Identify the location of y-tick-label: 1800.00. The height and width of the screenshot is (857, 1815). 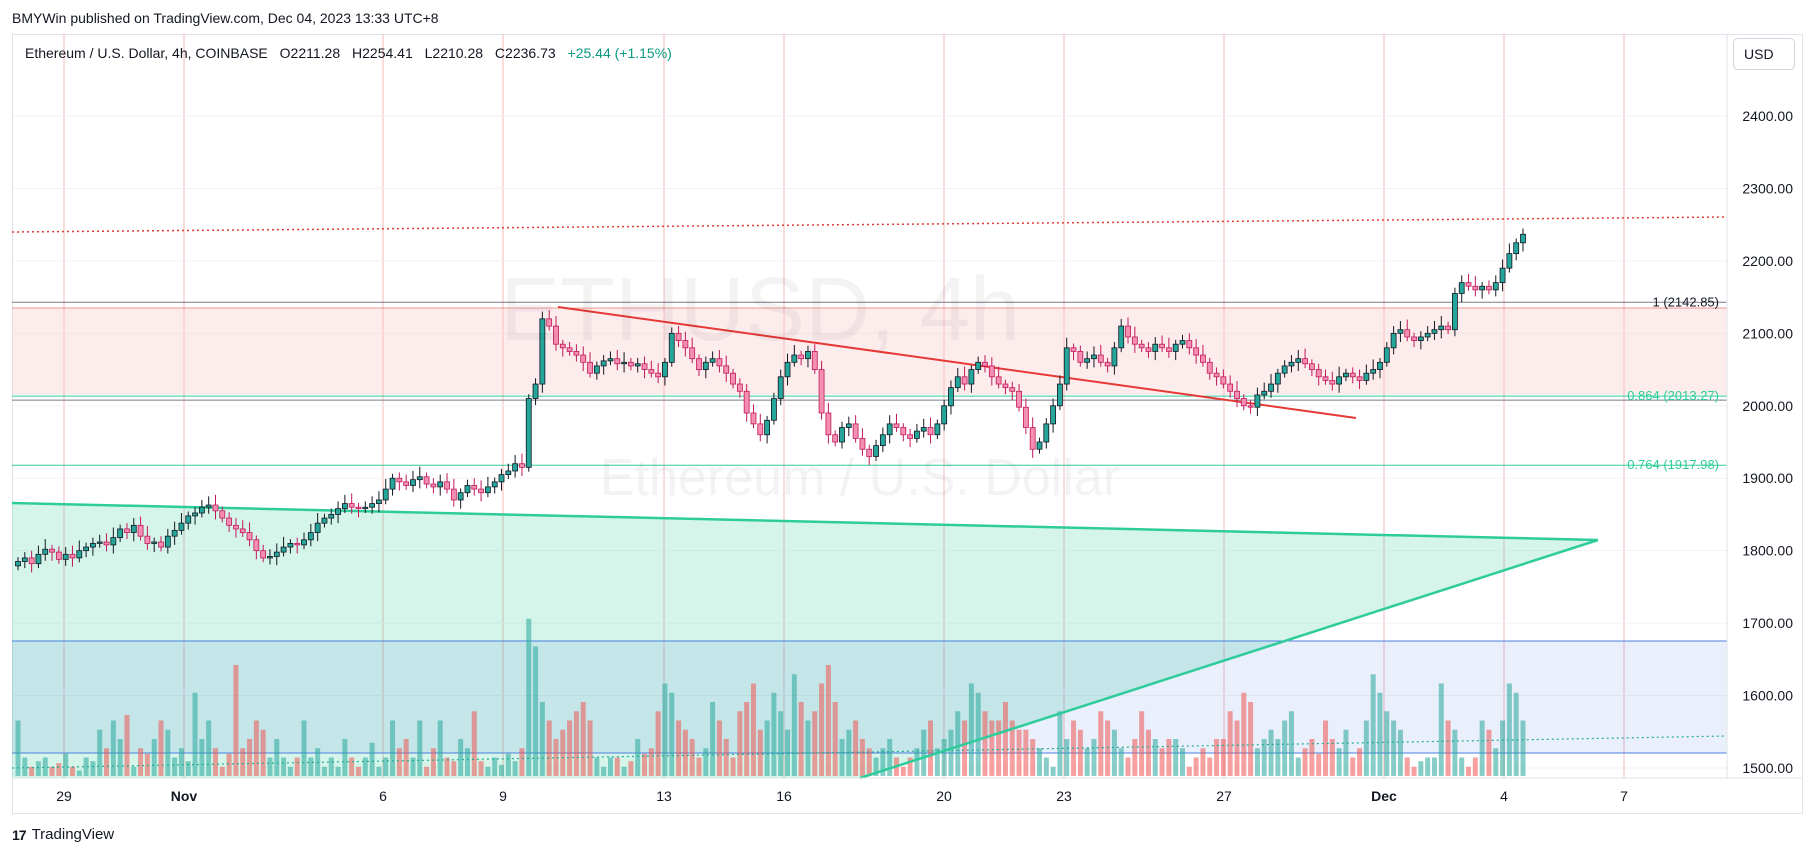
(1767, 551).